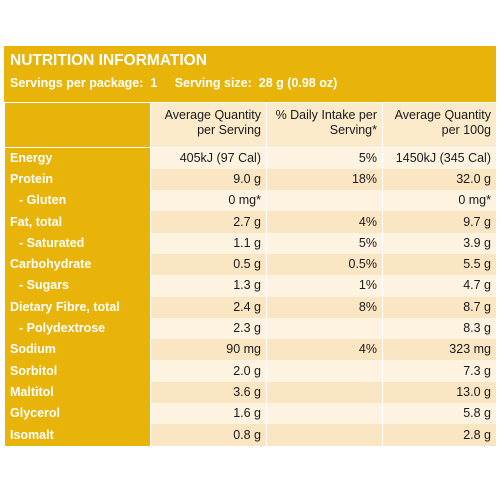 The height and width of the screenshot is (500, 500). I want to click on table-row: Glycerol 1.6 g 5.8 g, so click(250, 414).